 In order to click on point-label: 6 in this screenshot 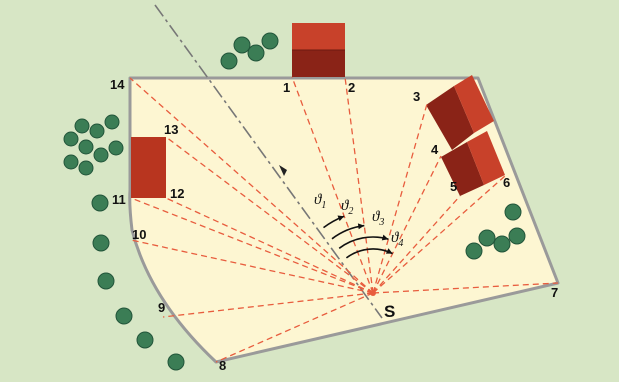, I will do `click(506, 182)`.